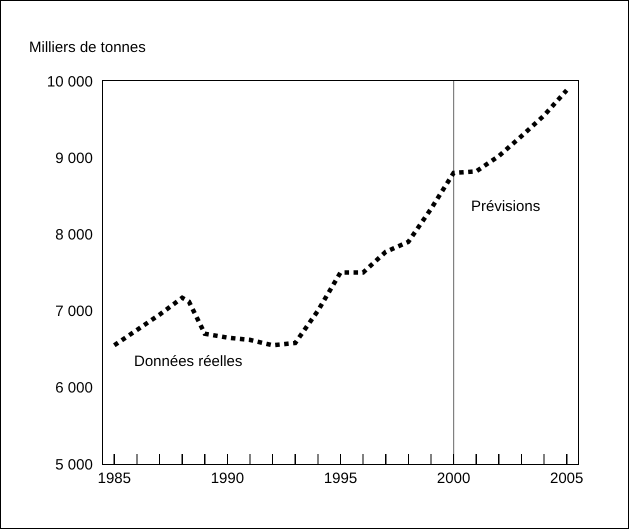  Describe the element at coordinates (74, 388) in the screenshot. I see `y-tick-label: 6 000` at that location.